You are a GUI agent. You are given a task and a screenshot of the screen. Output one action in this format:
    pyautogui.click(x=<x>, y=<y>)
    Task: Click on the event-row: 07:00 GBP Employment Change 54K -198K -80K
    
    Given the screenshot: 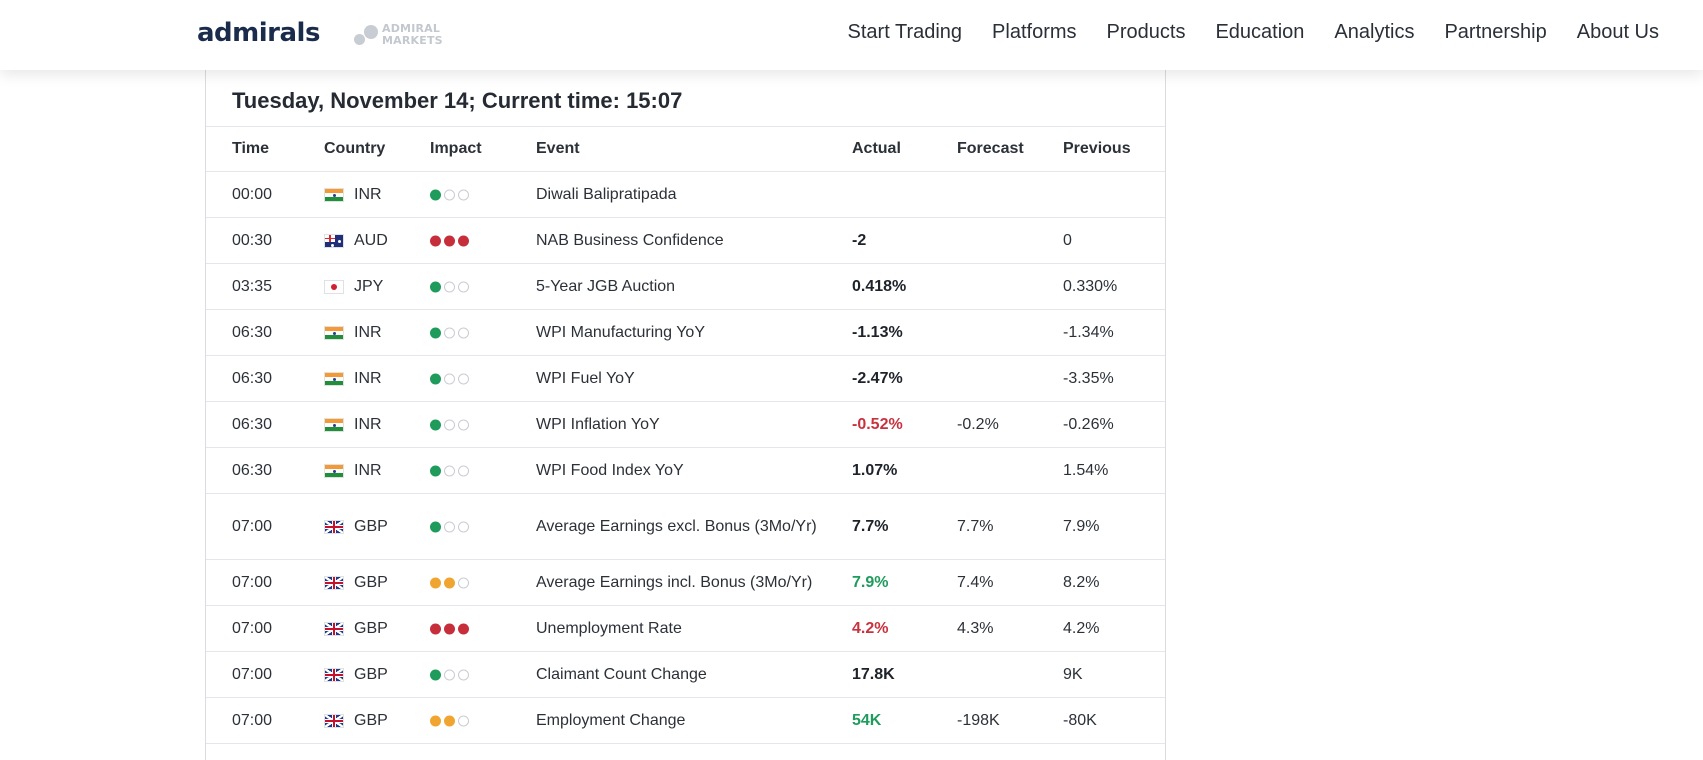 What is the action you would take?
    pyautogui.click(x=685, y=721)
    